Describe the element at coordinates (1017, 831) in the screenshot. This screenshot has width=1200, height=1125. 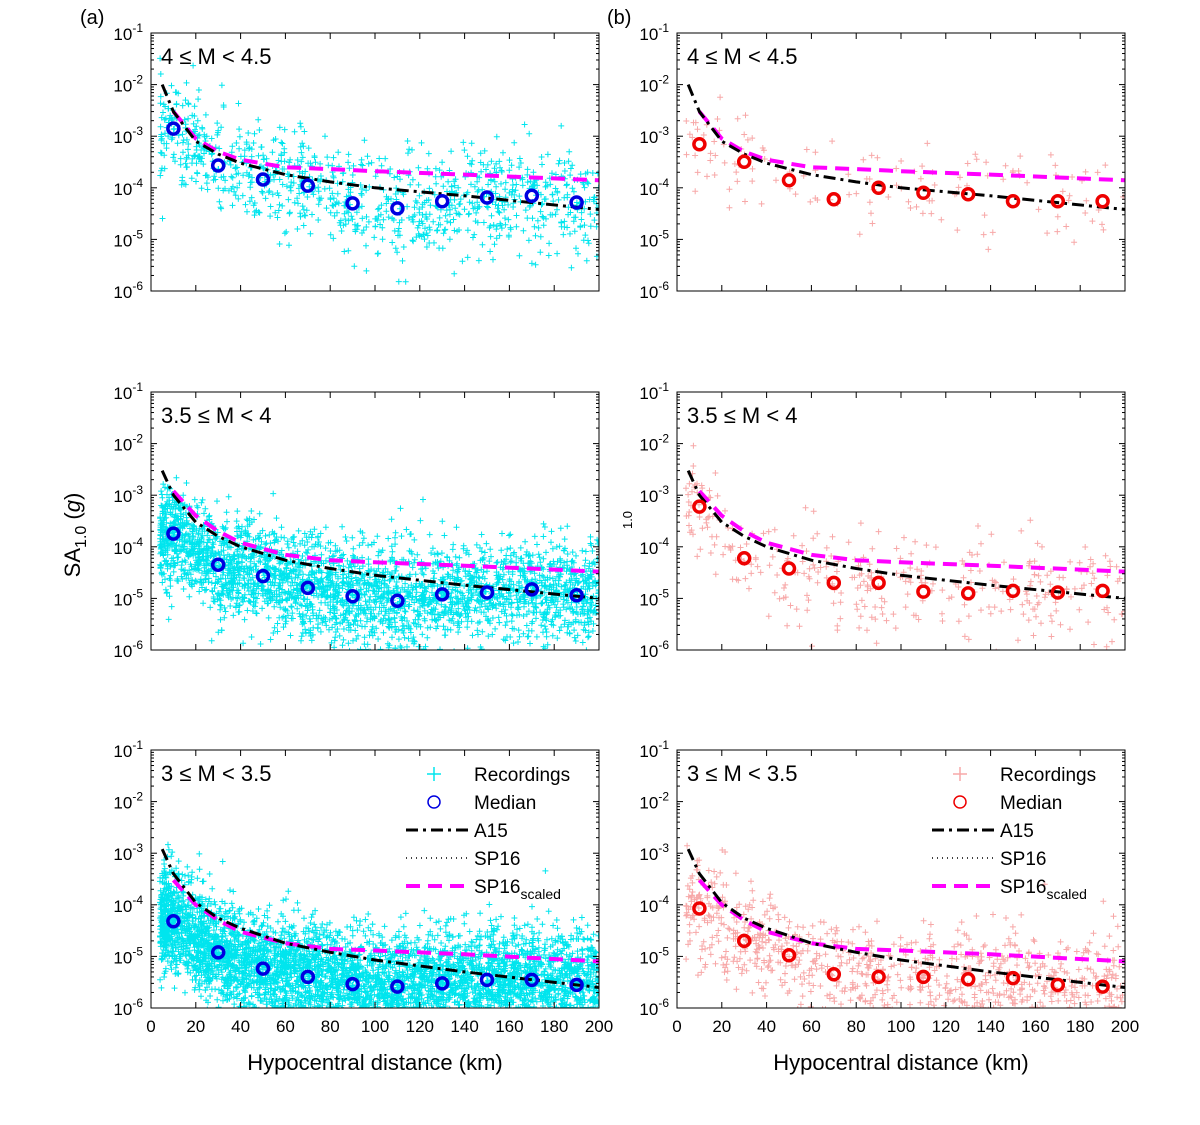
I see `legend-a15-label: A15` at that location.